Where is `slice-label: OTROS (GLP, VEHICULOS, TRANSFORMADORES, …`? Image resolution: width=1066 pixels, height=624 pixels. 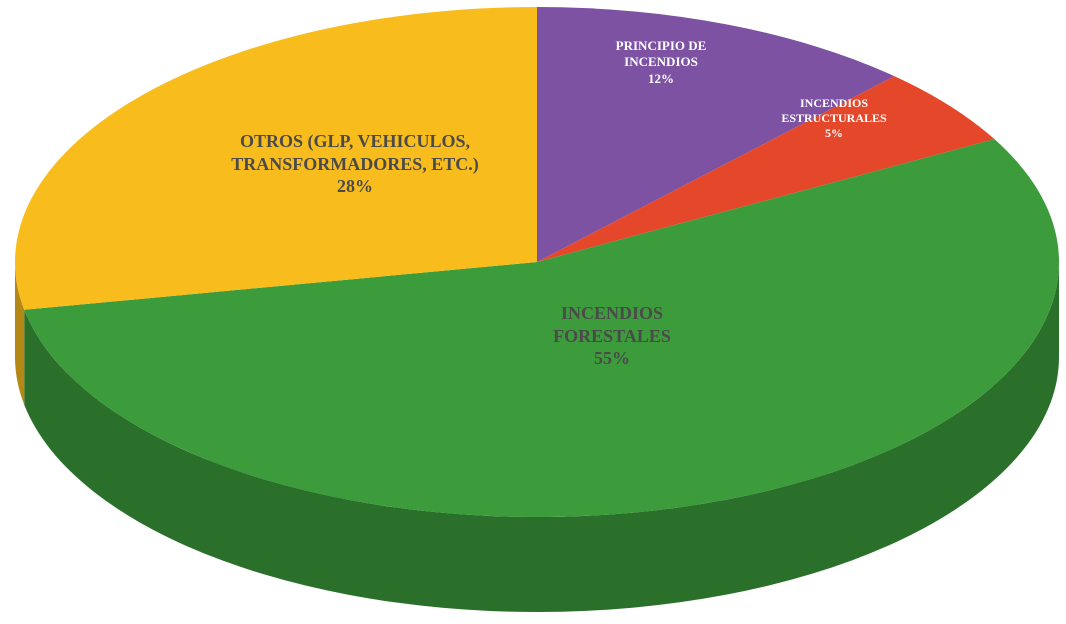
slice-label: OTROS (GLP, VEHICULOS, TRANSFORMADORES, … is located at coordinates (355, 152).